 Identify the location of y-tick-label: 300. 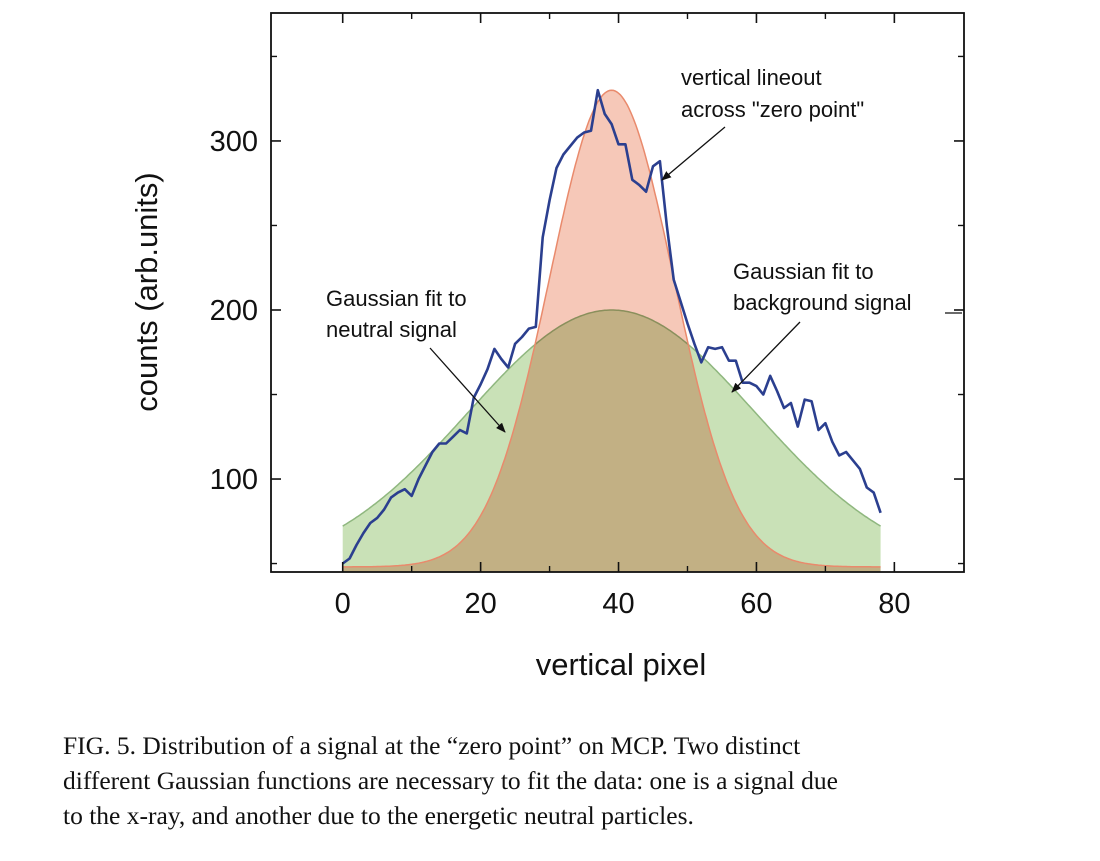
(234, 142).